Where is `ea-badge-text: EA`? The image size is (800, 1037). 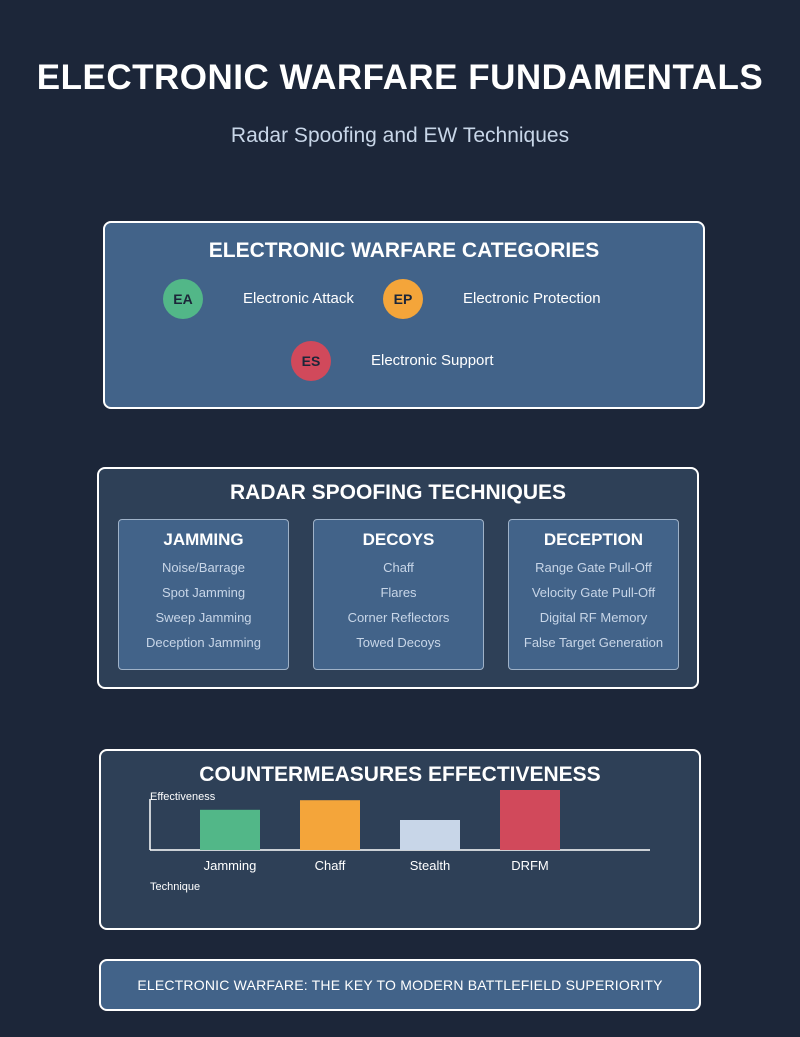
ea-badge-text: EA is located at coordinates (183, 299).